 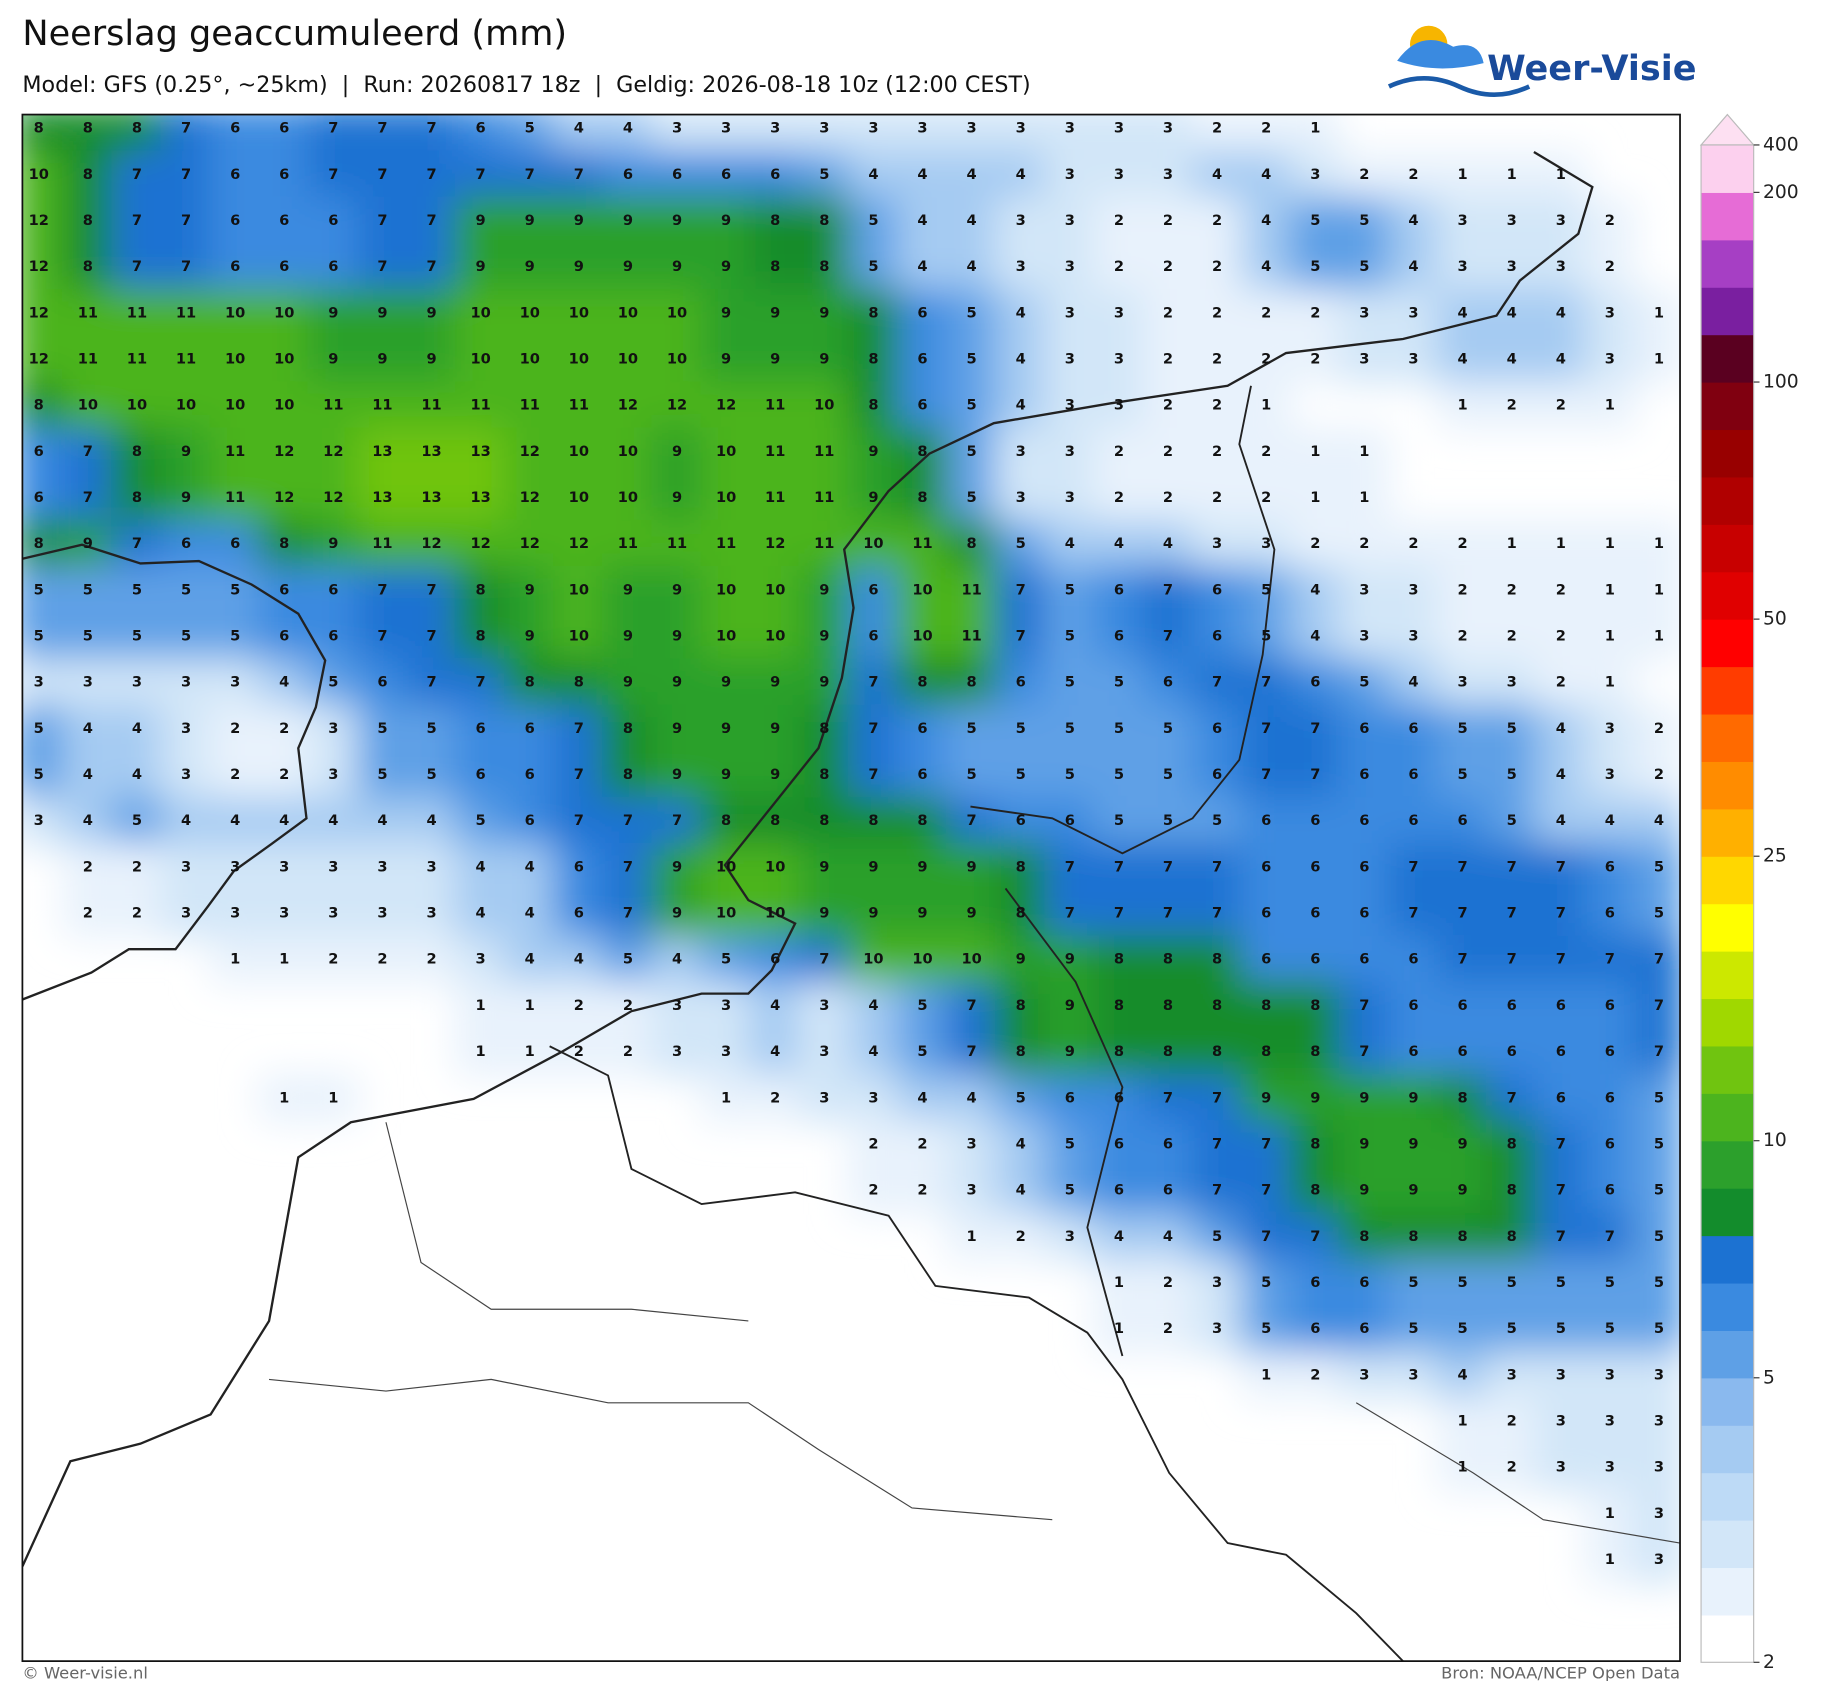 What do you see at coordinates (431, 497) in the screenshot?
I see `value-label: 13` at bounding box center [431, 497].